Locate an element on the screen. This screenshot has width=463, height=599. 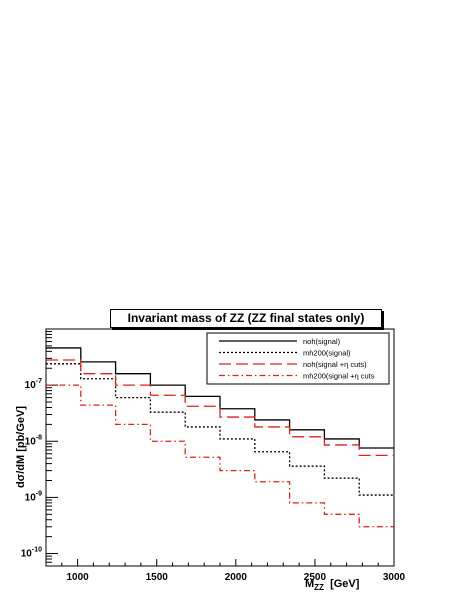
x-axis-label-main: M is located at coordinates (310, 584).